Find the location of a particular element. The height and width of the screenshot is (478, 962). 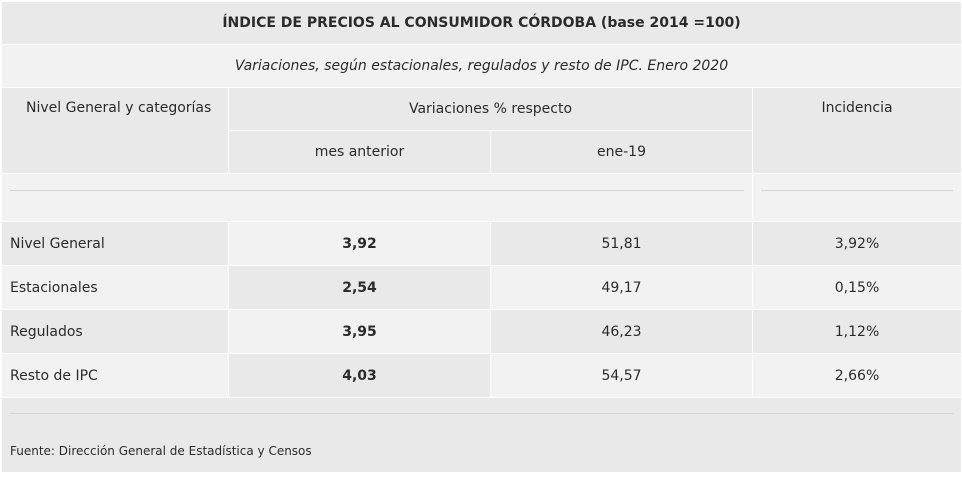

cell-incidence: 3,92% is located at coordinates (856, 243).